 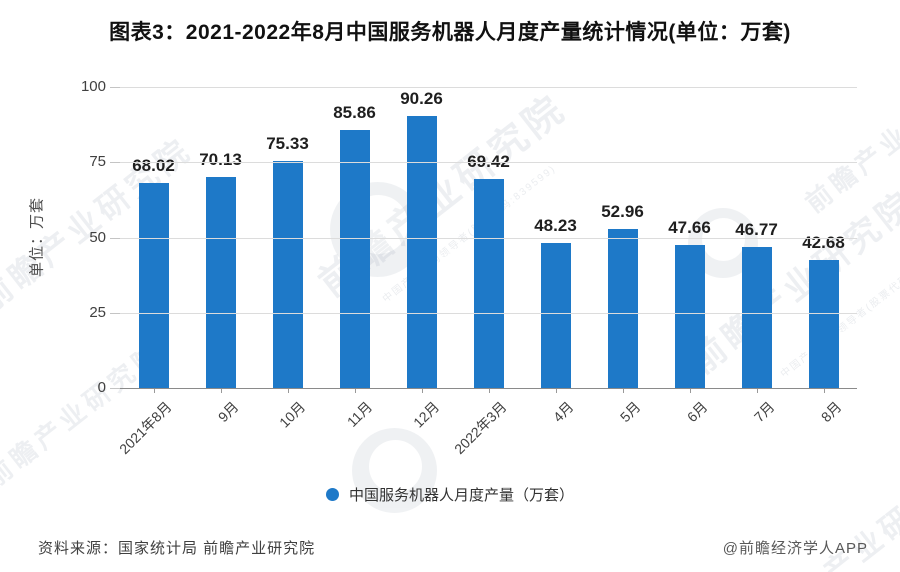 I want to click on bar-value-label: 75.33, so click(x=287, y=144).